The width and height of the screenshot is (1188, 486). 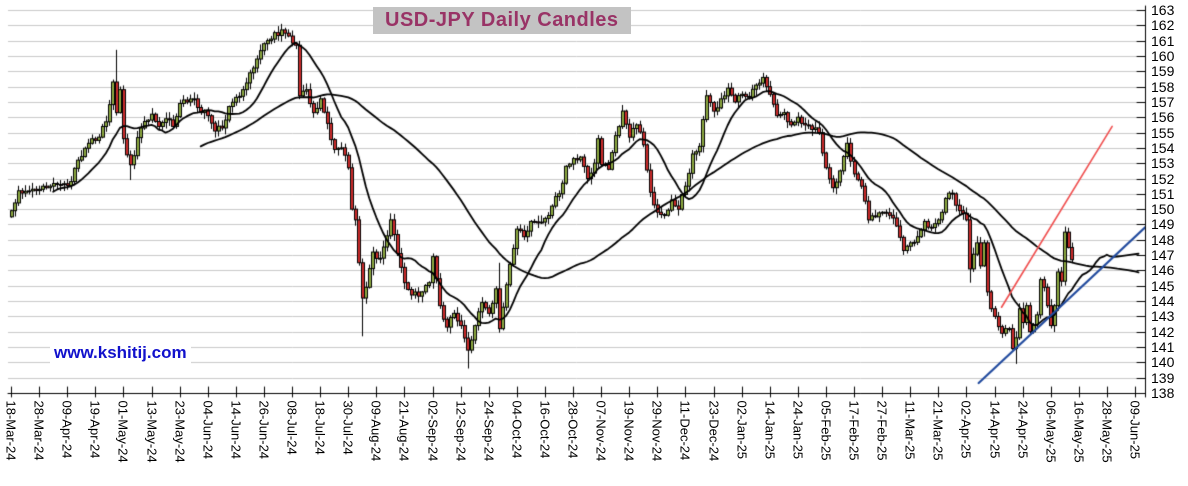 What do you see at coordinates (1163, 132) in the screenshot?
I see `y-axis-tick-label: 155` at bounding box center [1163, 132].